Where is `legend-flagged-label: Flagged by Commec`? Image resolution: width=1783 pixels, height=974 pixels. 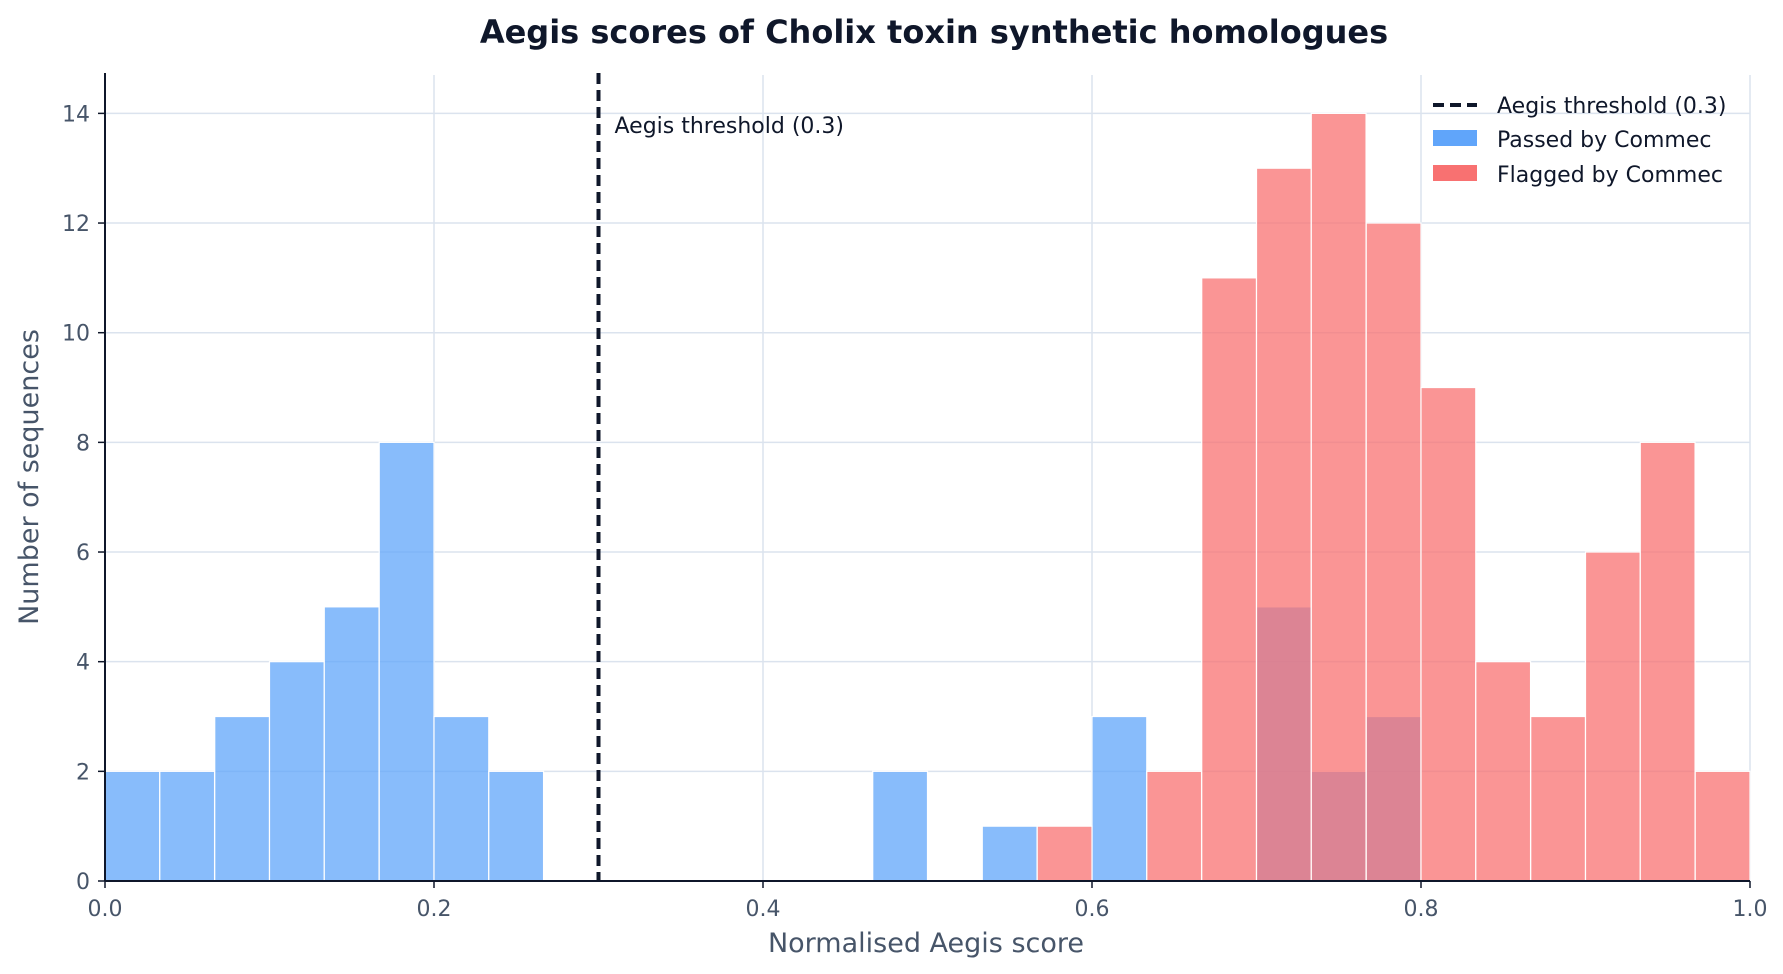
legend-flagged-label: Flagged by Commec is located at coordinates (1610, 175).